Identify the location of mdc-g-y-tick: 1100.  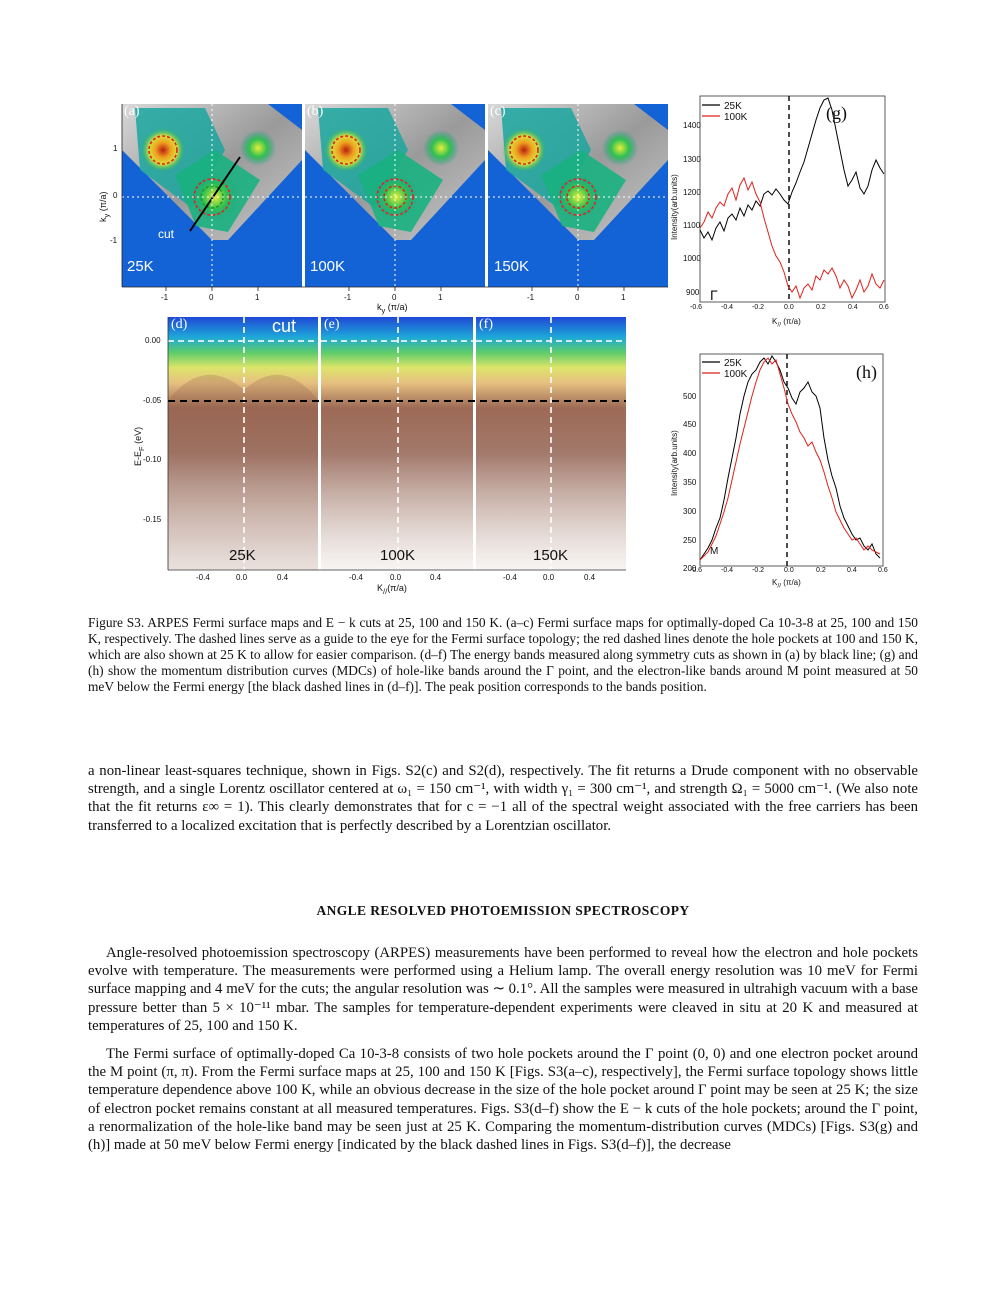
(692, 225).